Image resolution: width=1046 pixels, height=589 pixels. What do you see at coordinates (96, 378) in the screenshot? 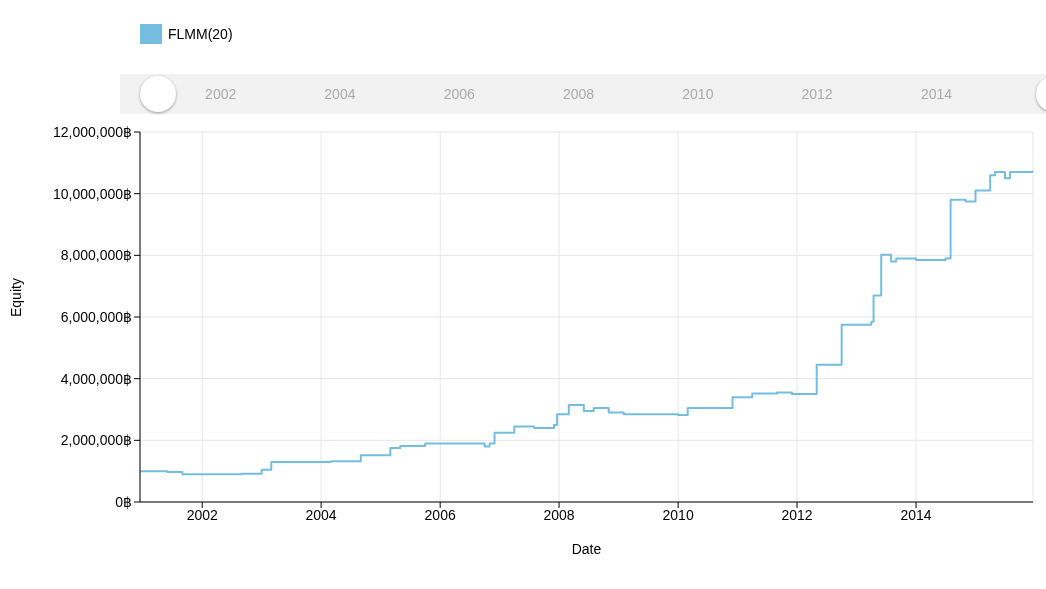
I see `y-tick-label: 4,000,000฿` at bounding box center [96, 378].